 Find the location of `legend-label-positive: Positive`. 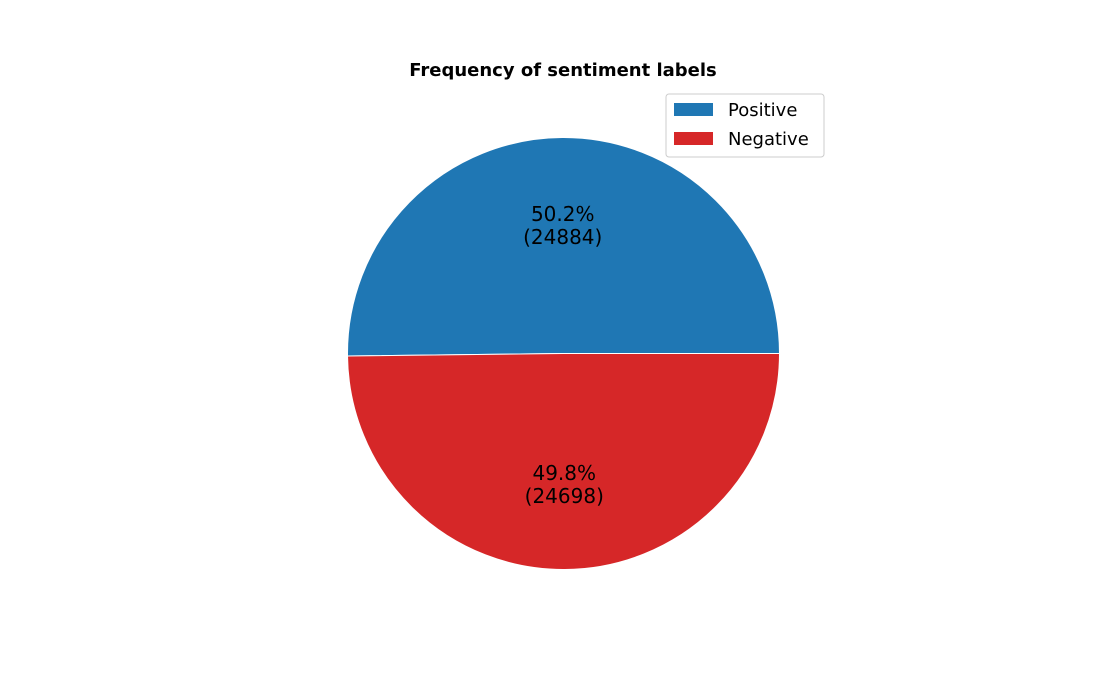

legend-label-positive: Positive is located at coordinates (762, 110).